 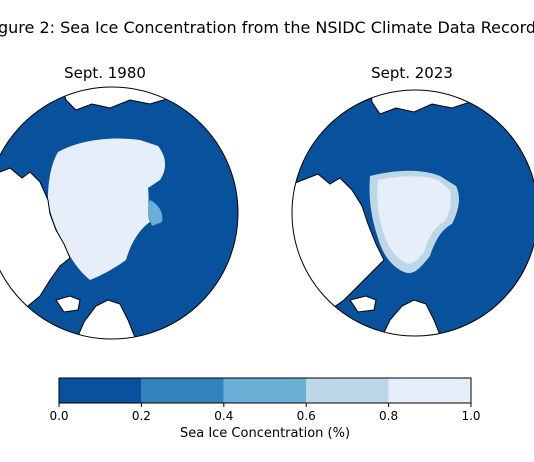 I want to click on panel-title-2023: Sept. 2023, so click(x=412, y=73).